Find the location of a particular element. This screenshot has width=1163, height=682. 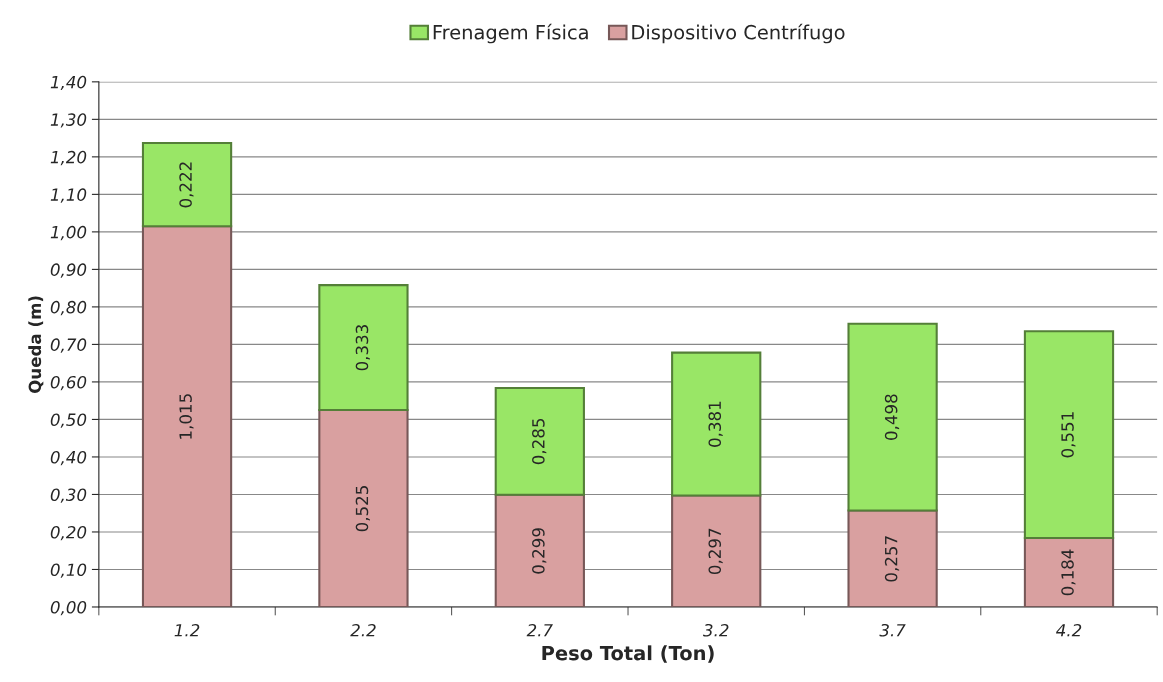

y-tick-label: 0,60 is located at coordinates (68, 383).